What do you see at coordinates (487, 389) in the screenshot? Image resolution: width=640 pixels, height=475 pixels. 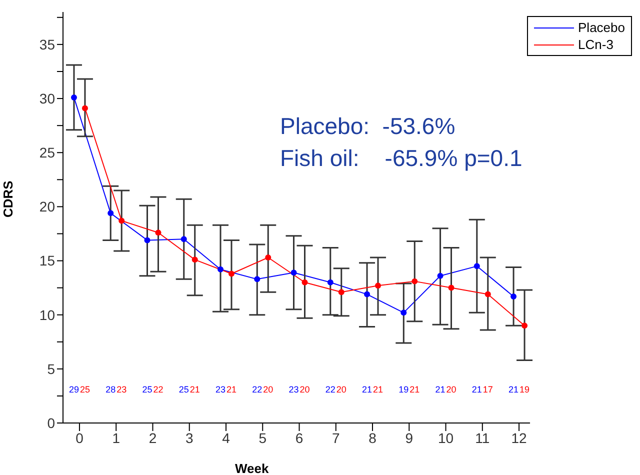 I see `annotation: 17` at bounding box center [487, 389].